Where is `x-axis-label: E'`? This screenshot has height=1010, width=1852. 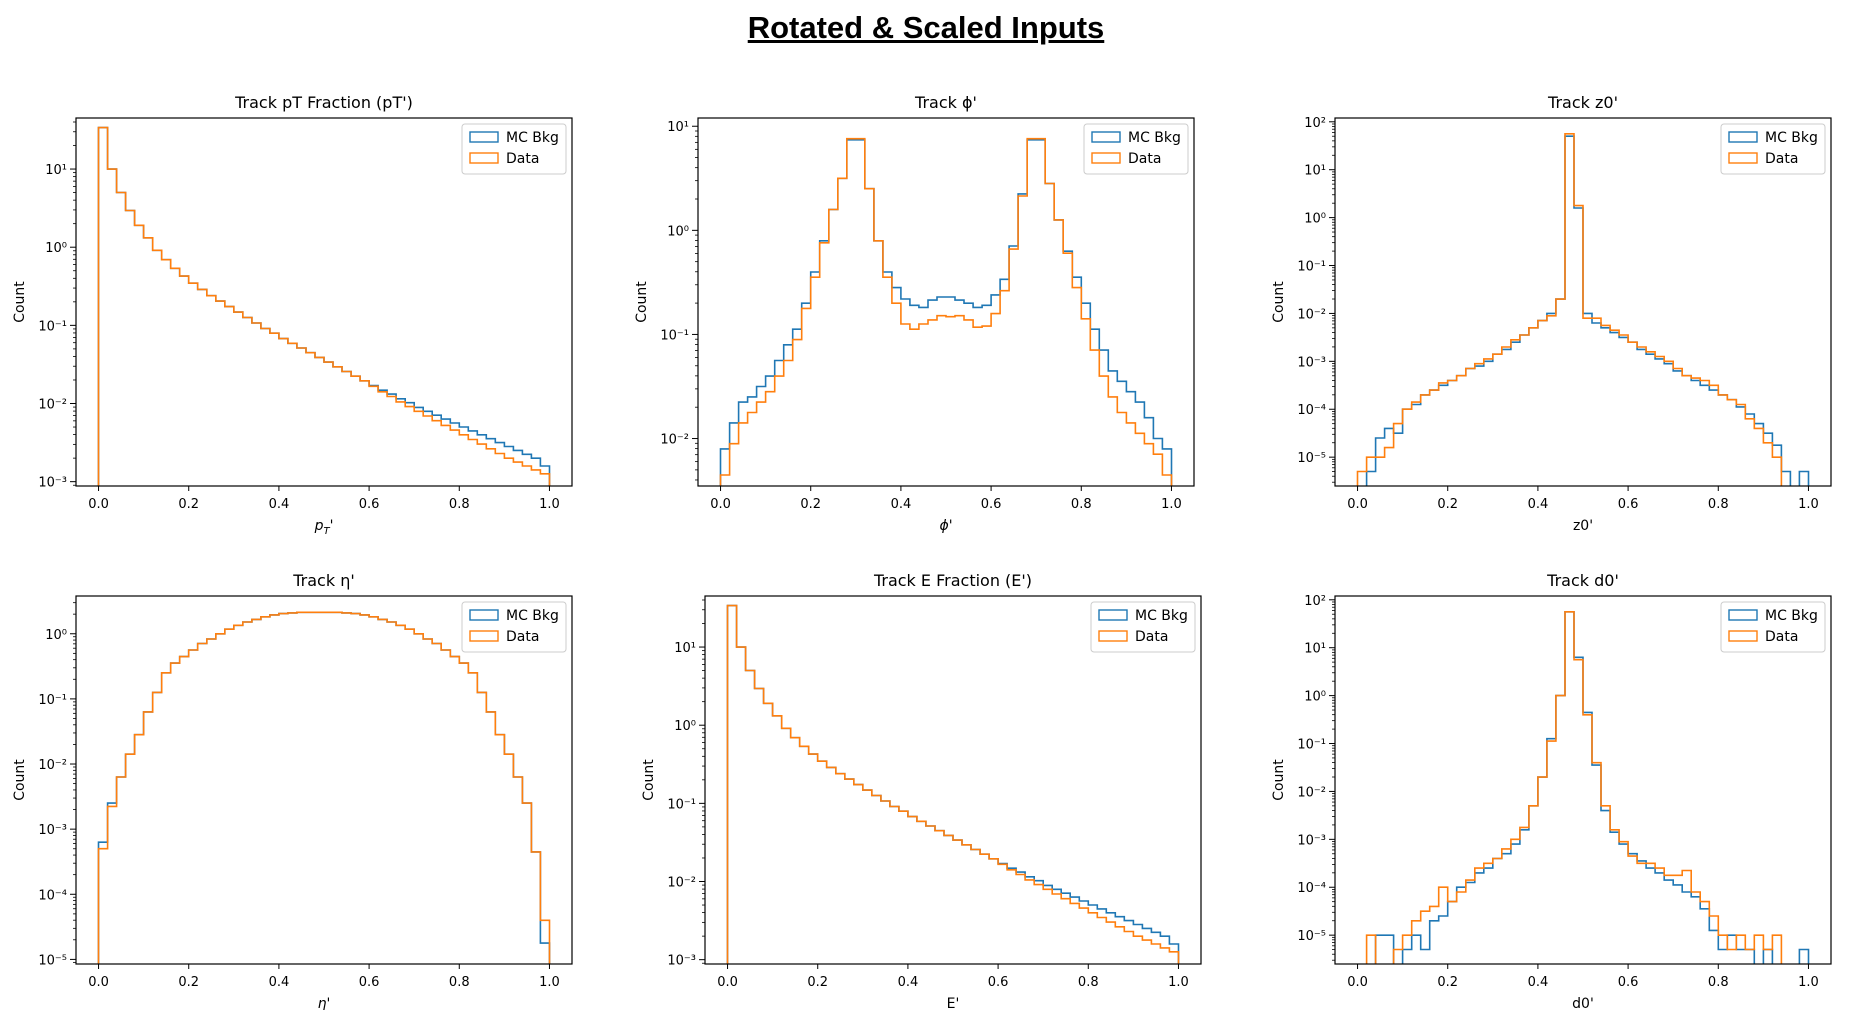 x-axis-label: E' is located at coordinates (953, 1003).